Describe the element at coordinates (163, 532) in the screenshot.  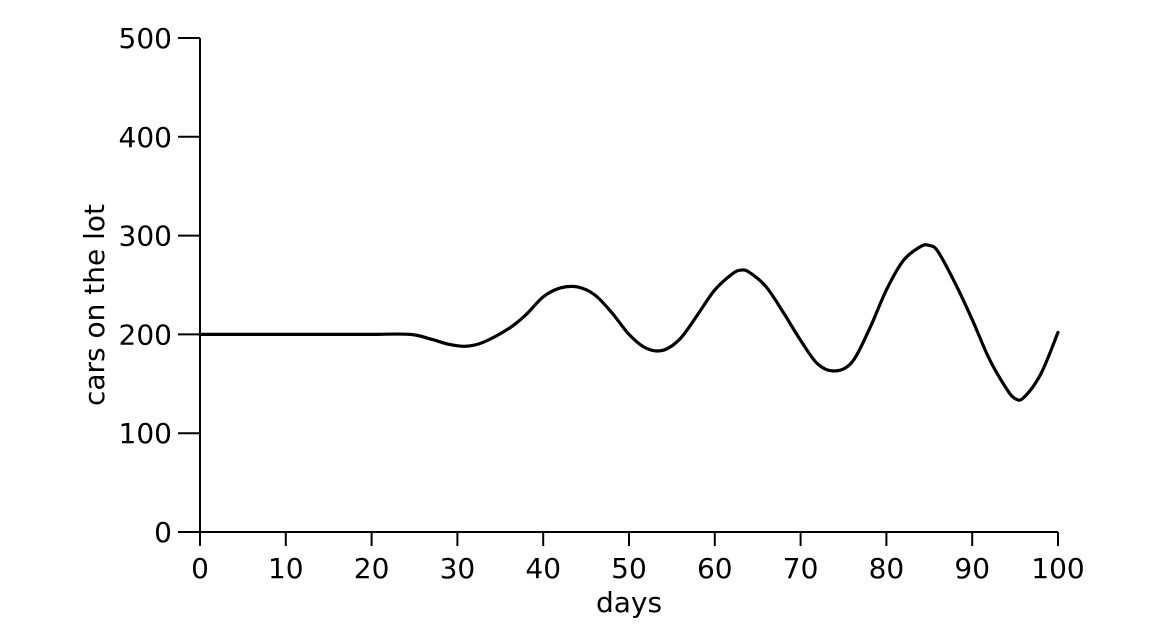
I see `y-tick-label: 0` at that location.